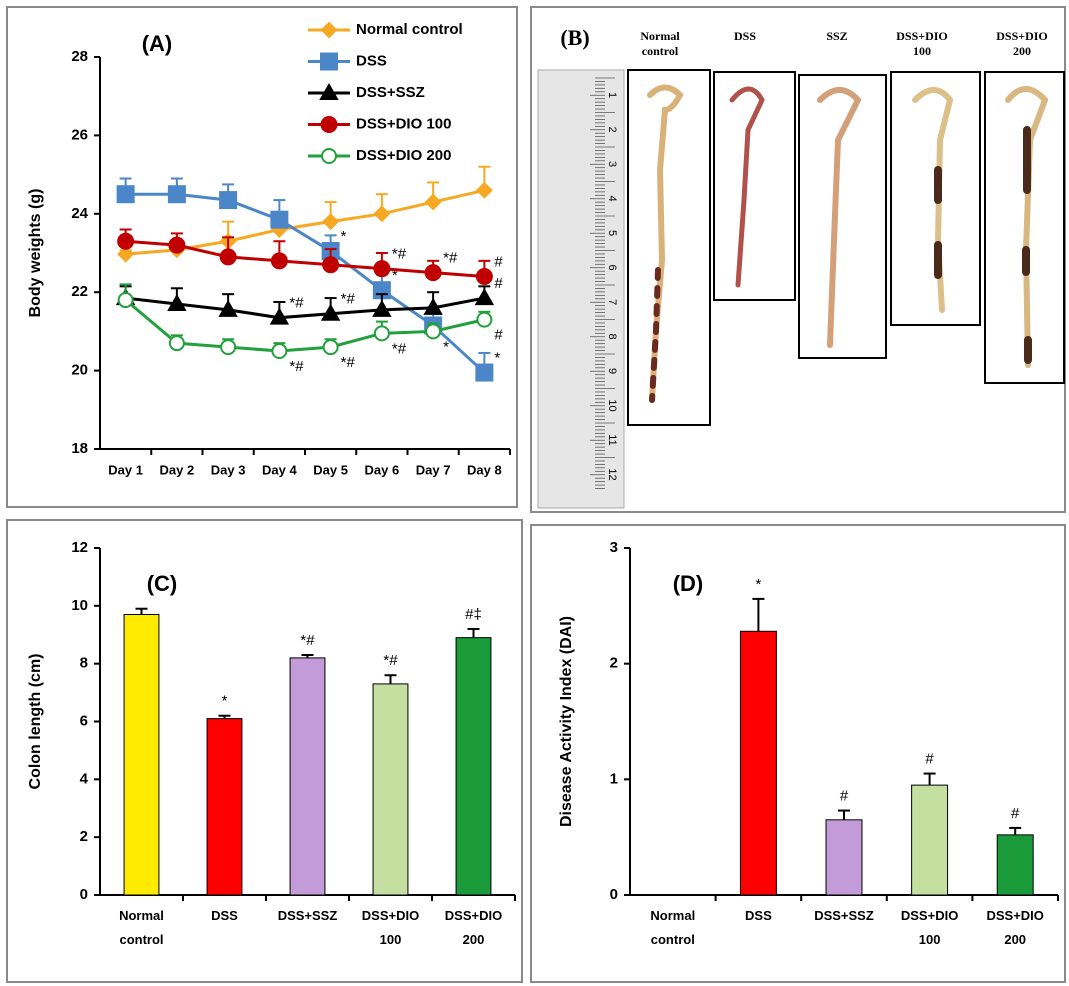 The width and height of the screenshot is (1069, 986). Describe the element at coordinates (566, 721) in the screenshot. I see `y-axis-label: Disease Activity Index (DAI)` at that location.